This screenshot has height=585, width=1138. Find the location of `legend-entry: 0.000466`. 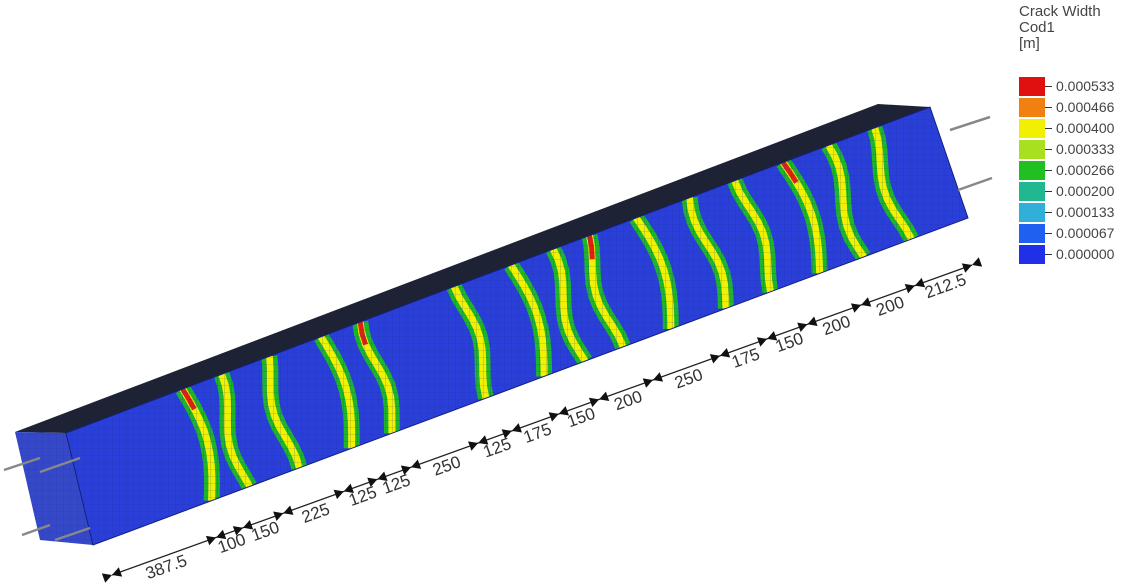

legend-entry: 0.000466 is located at coordinates (1078, 107).